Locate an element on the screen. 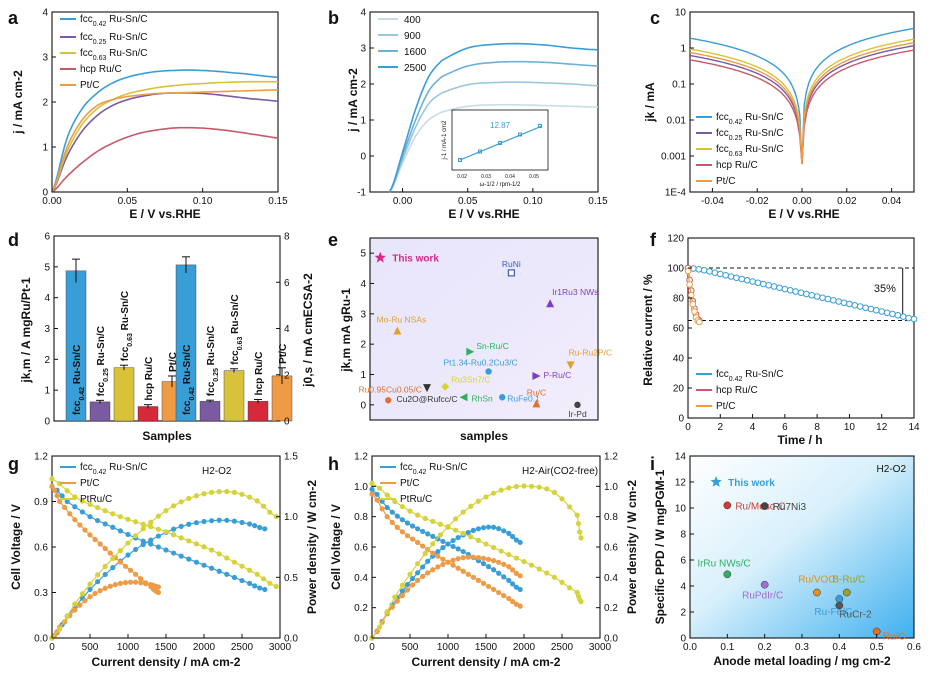  x-tick-label: 1000 is located at coordinates (128, 647).